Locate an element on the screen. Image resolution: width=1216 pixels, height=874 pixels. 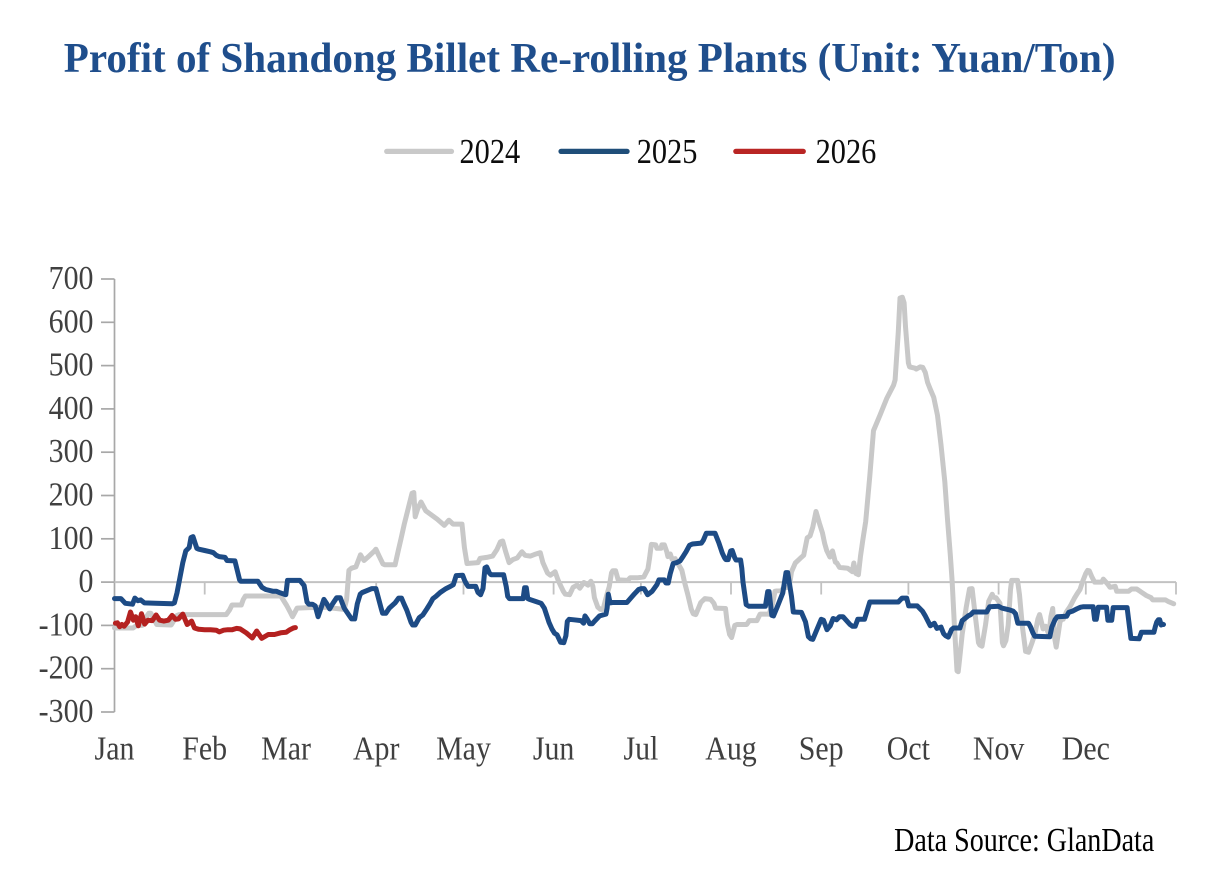
svg-text: 2025 is located at coordinates (667, 152).